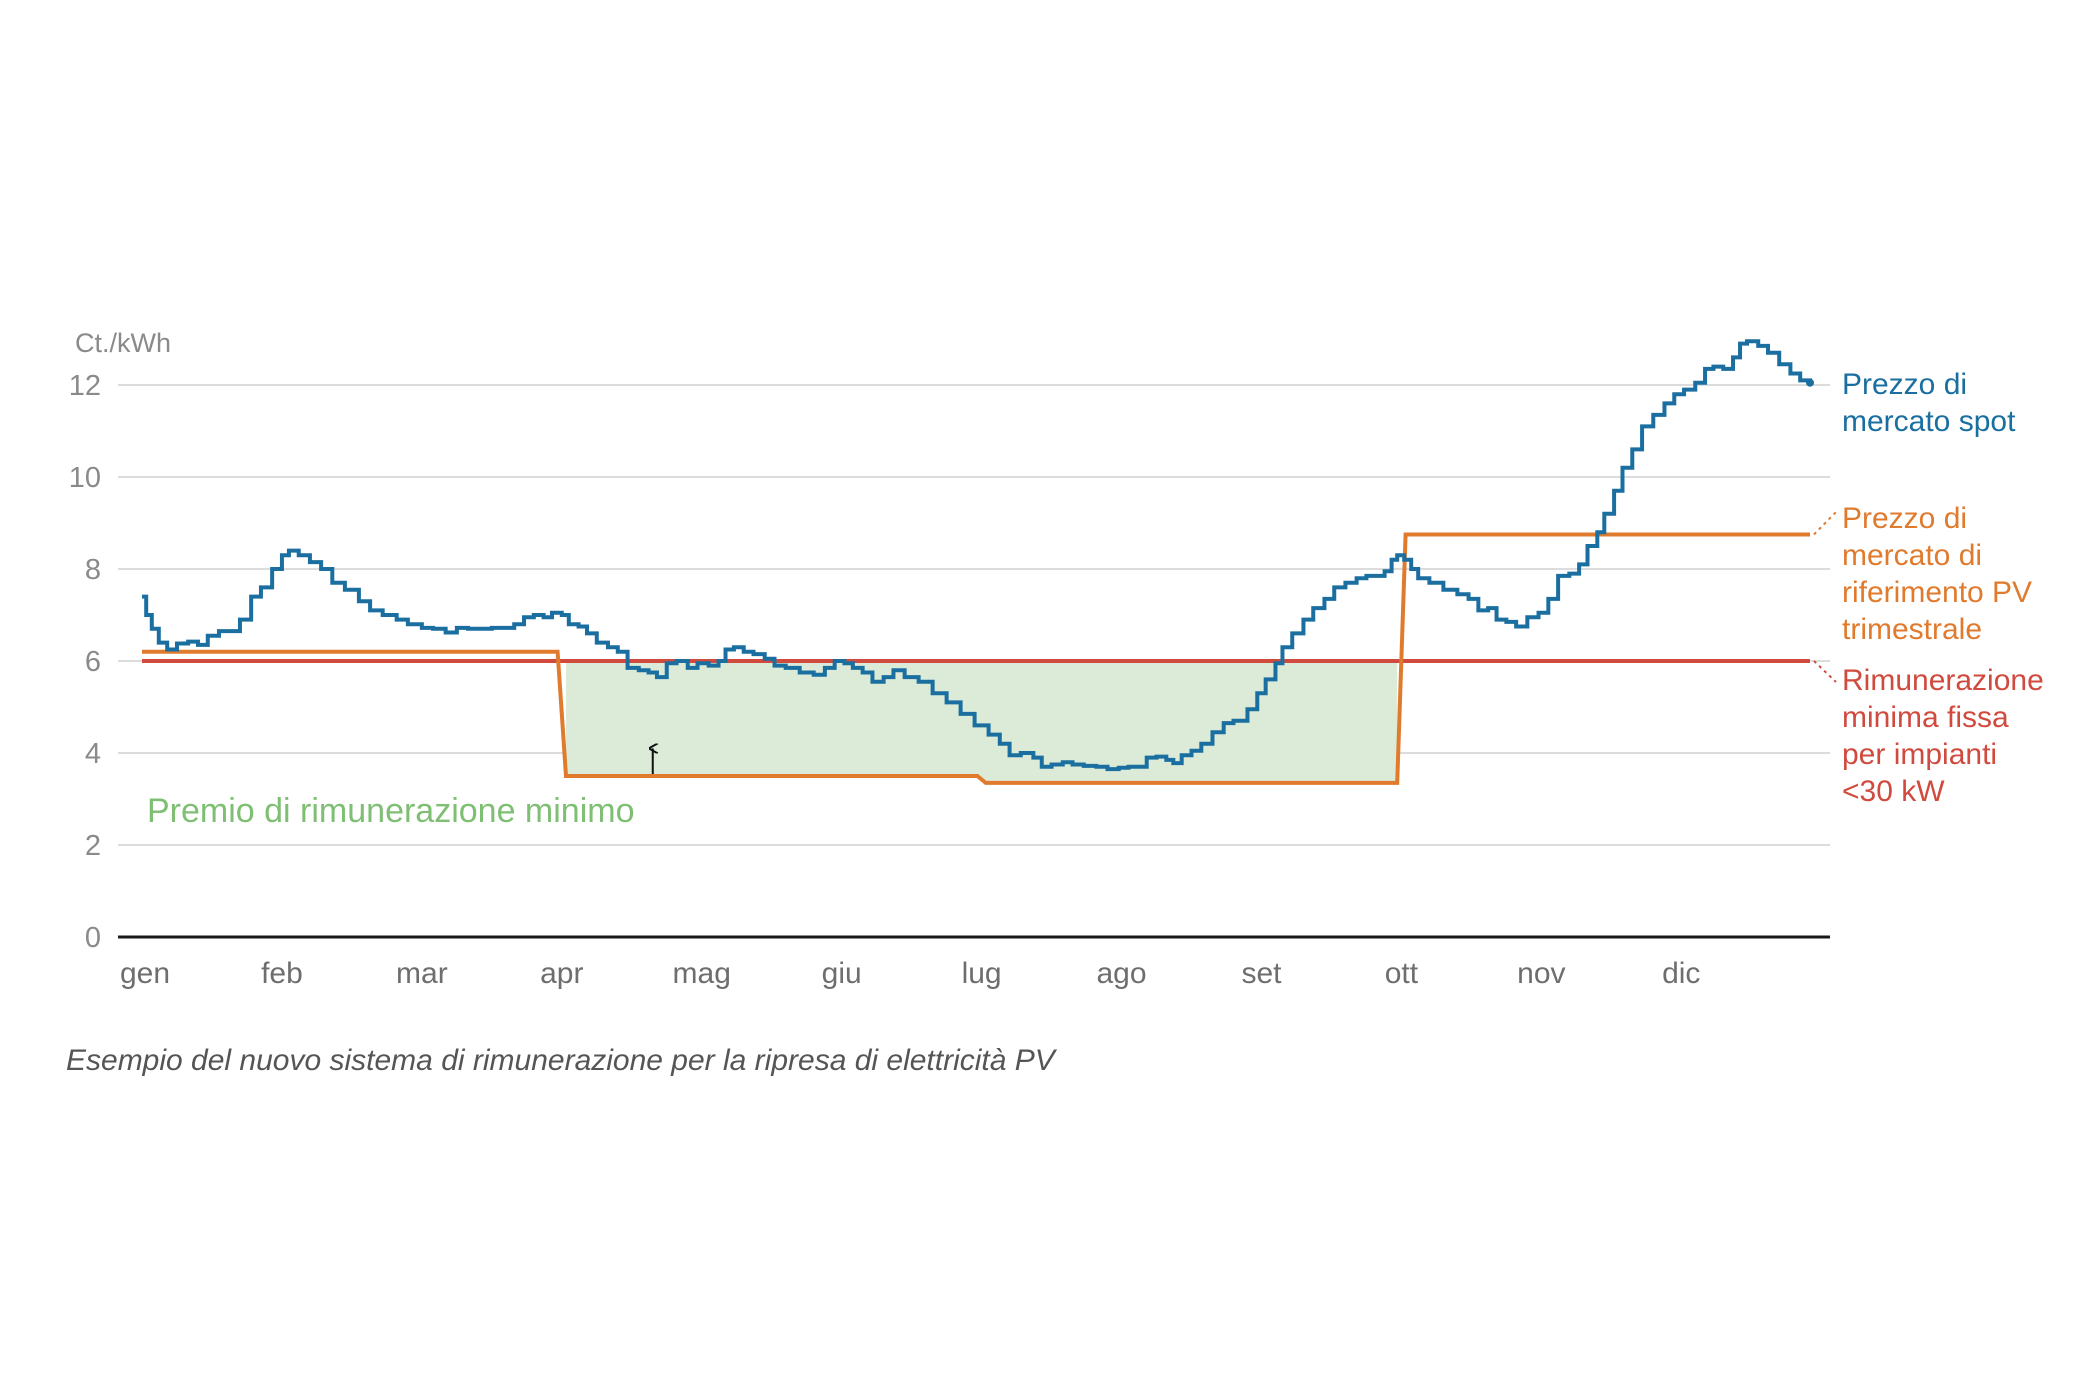  What do you see at coordinates (1893, 791) in the screenshot?
I see `series-label-line: <30 kW` at bounding box center [1893, 791].